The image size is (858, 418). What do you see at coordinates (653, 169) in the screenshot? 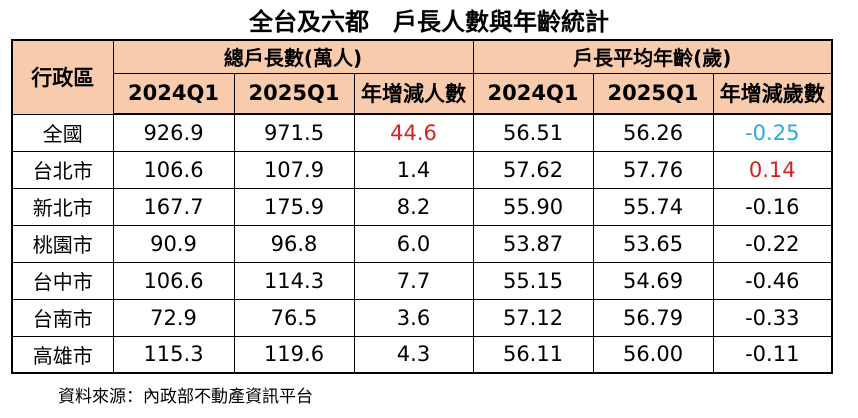
I see `value-cell: 57.76` at bounding box center [653, 169].